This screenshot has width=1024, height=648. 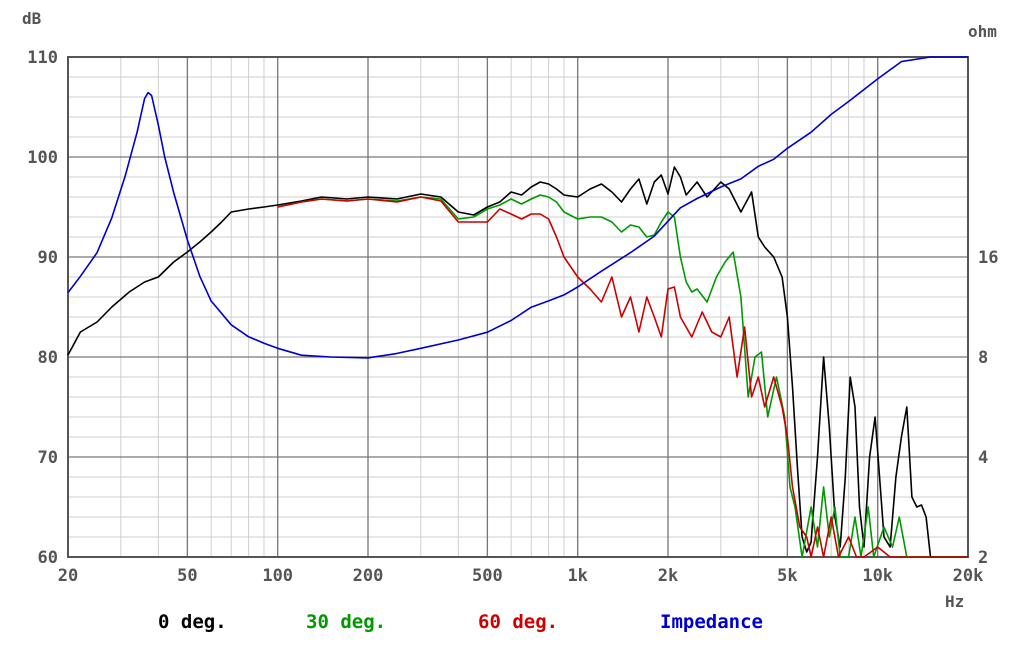 I want to click on y-axis-label: dB, so click(x=32, y=18).